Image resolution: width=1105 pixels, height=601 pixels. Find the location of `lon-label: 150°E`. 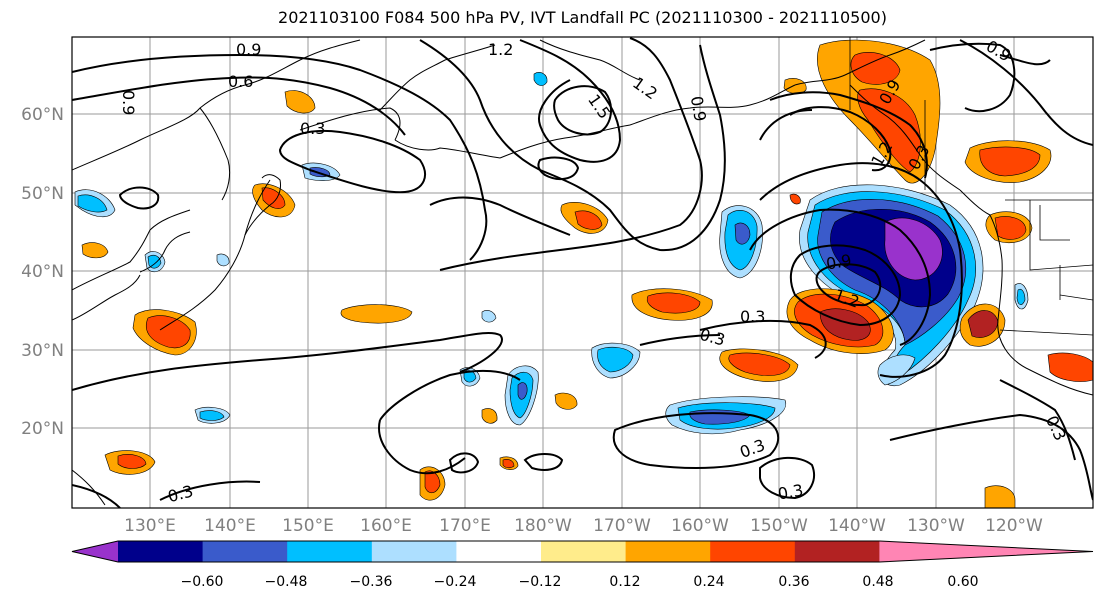

lon-label: 150°E is located at coordinates (308, 526).